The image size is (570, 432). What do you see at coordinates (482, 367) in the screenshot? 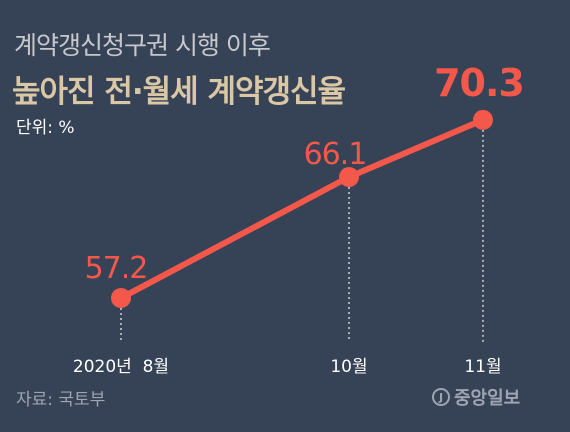
I see `x-tick-label-2: 11월` at bounding box center [482, 367].